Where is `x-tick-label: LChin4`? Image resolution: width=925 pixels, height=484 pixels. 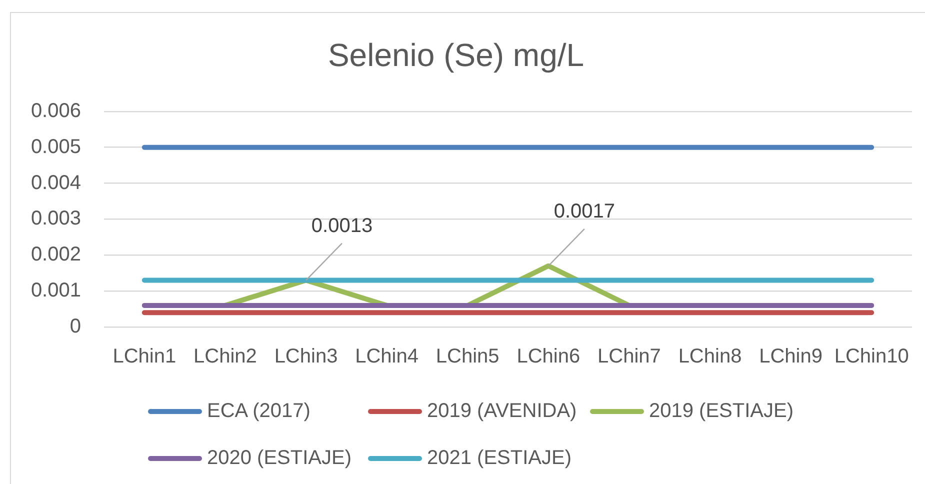 x-tick-label: LChin4 is located at coordinates (386, 357).